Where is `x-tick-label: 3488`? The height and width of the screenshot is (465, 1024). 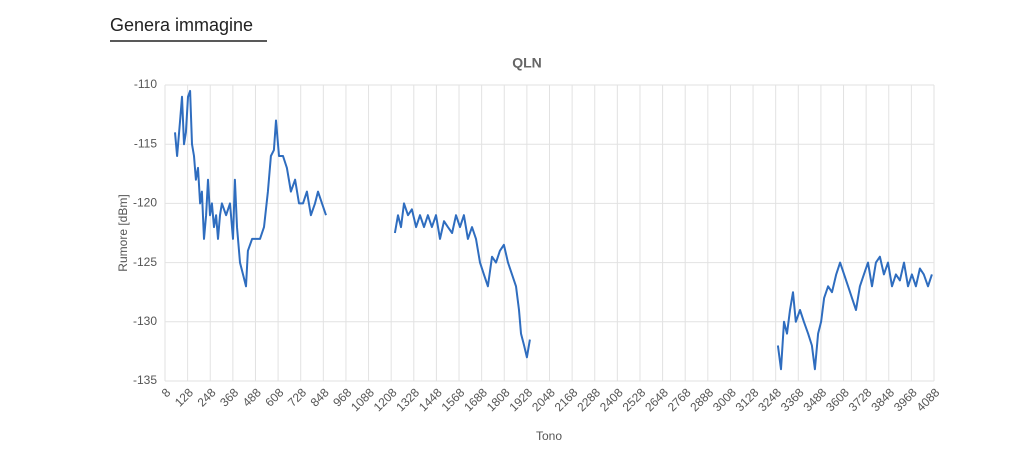 x-tick-label: 3488 is located at coordinates (814, 399).